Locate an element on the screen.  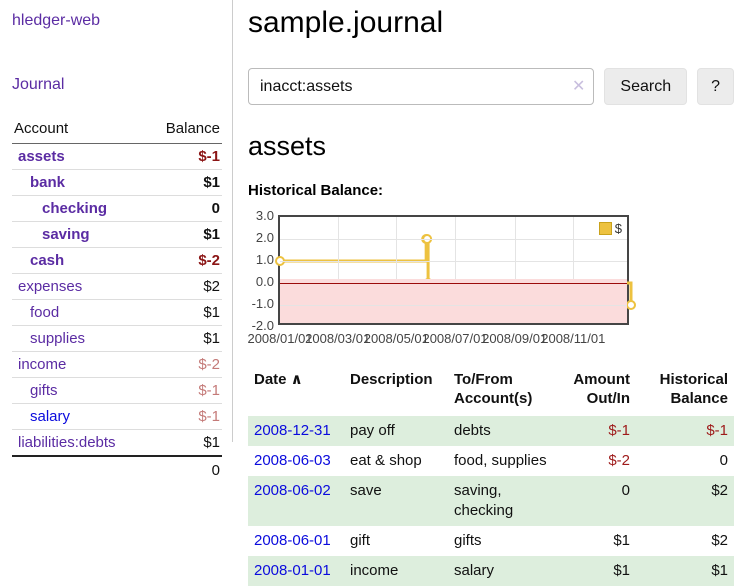
account-row: food $1 is located at coordinates (117, 312).